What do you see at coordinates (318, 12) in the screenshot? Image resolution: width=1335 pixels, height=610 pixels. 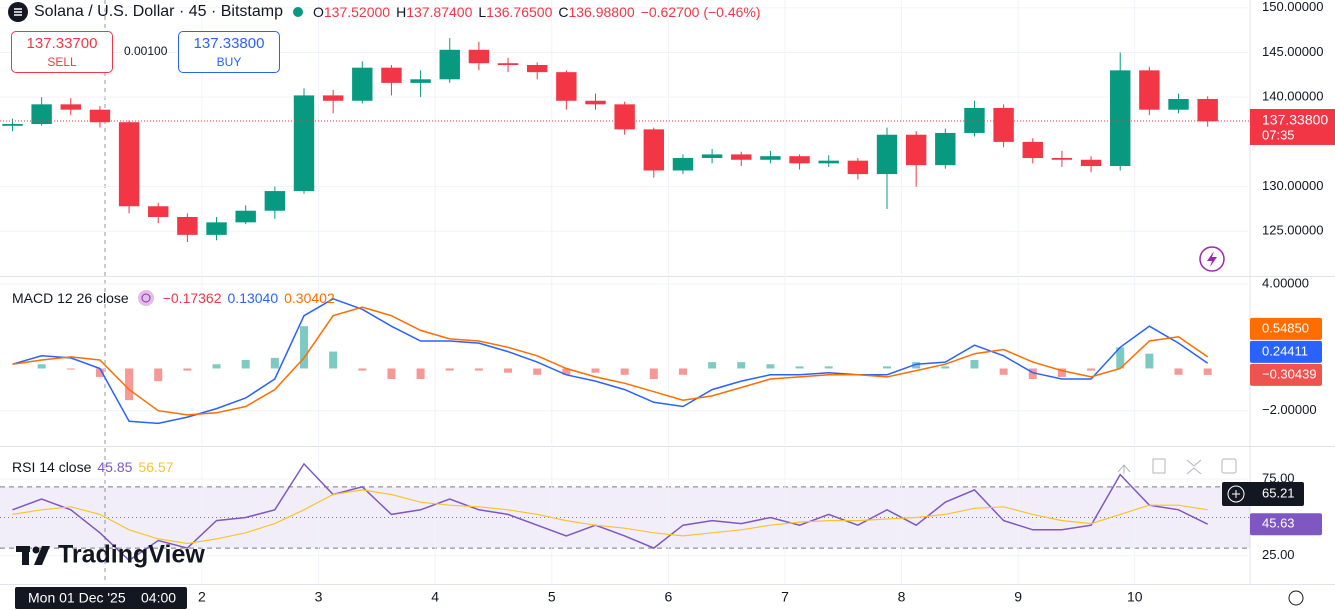 I see `ohlc-key: O` at bounding box center [318, 12].